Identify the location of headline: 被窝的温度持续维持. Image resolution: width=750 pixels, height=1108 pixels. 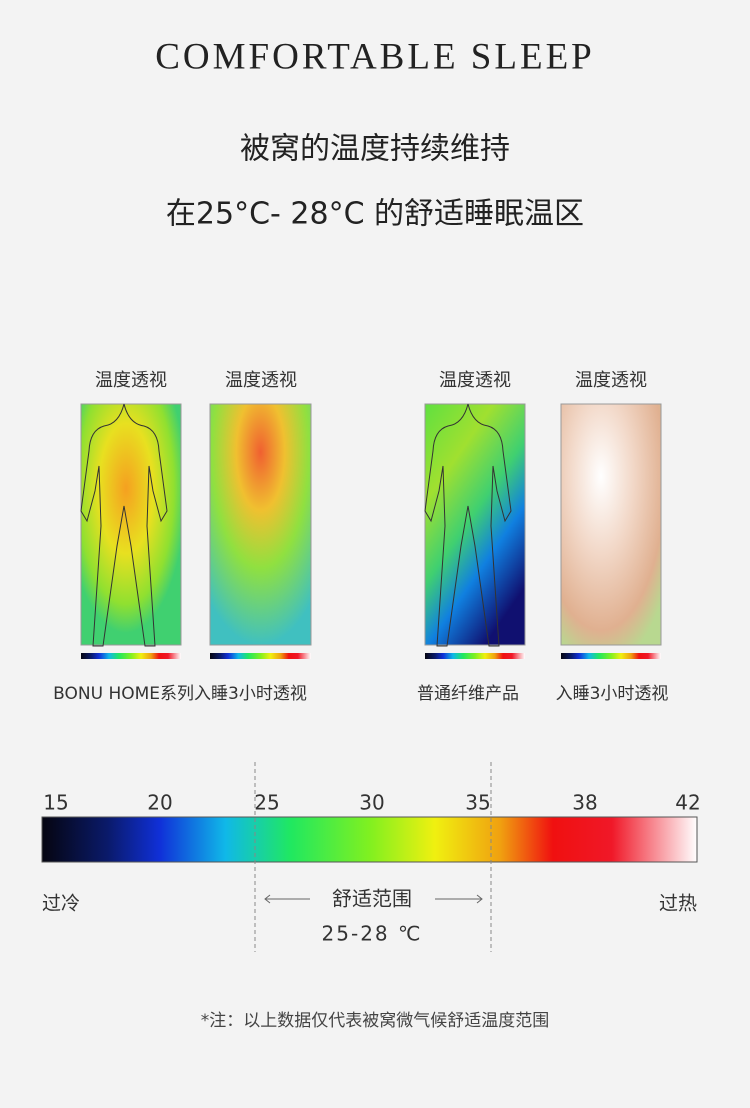
(375, 149).